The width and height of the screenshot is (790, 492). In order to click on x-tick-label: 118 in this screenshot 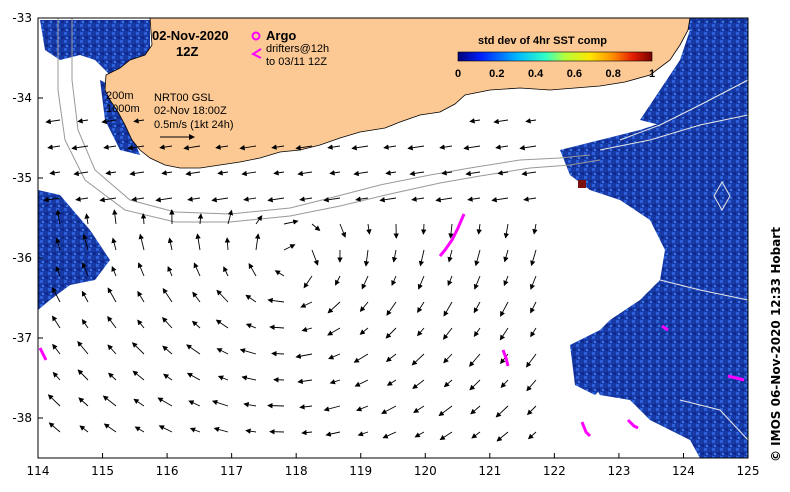, I will do `click(296, 471)`.